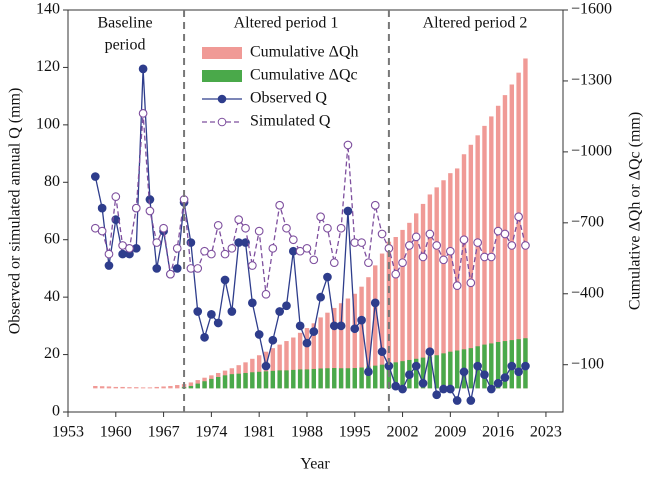 This screenshot has height=483, width=650. Describe the element at coordinates (355, 432) in the screenshot. I see `x-tick-label: 1995` at that location.